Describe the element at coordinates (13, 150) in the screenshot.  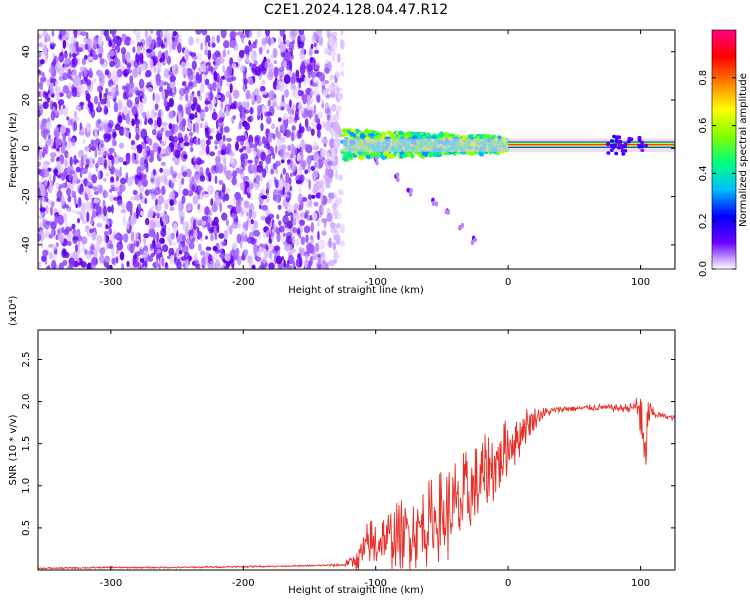
I see `spectrogram-y-axis-label: Frequency (Hz)` at that location.